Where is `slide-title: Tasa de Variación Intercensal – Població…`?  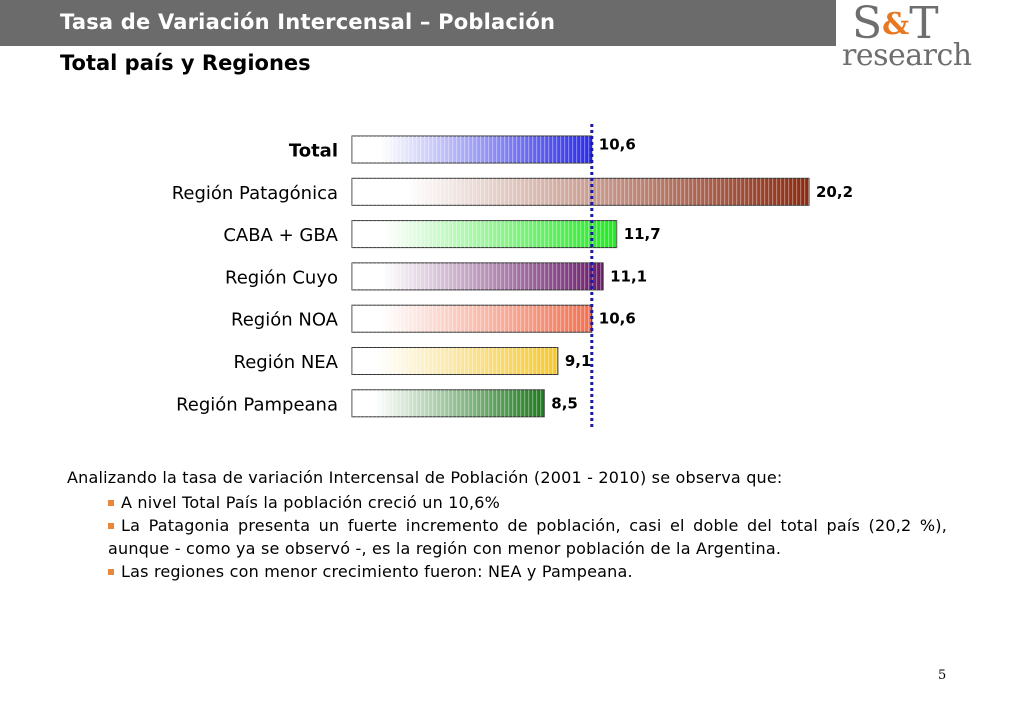
slide-title: Tasa de Variación Intercensal – Població… is located at coordinates (308, 22).